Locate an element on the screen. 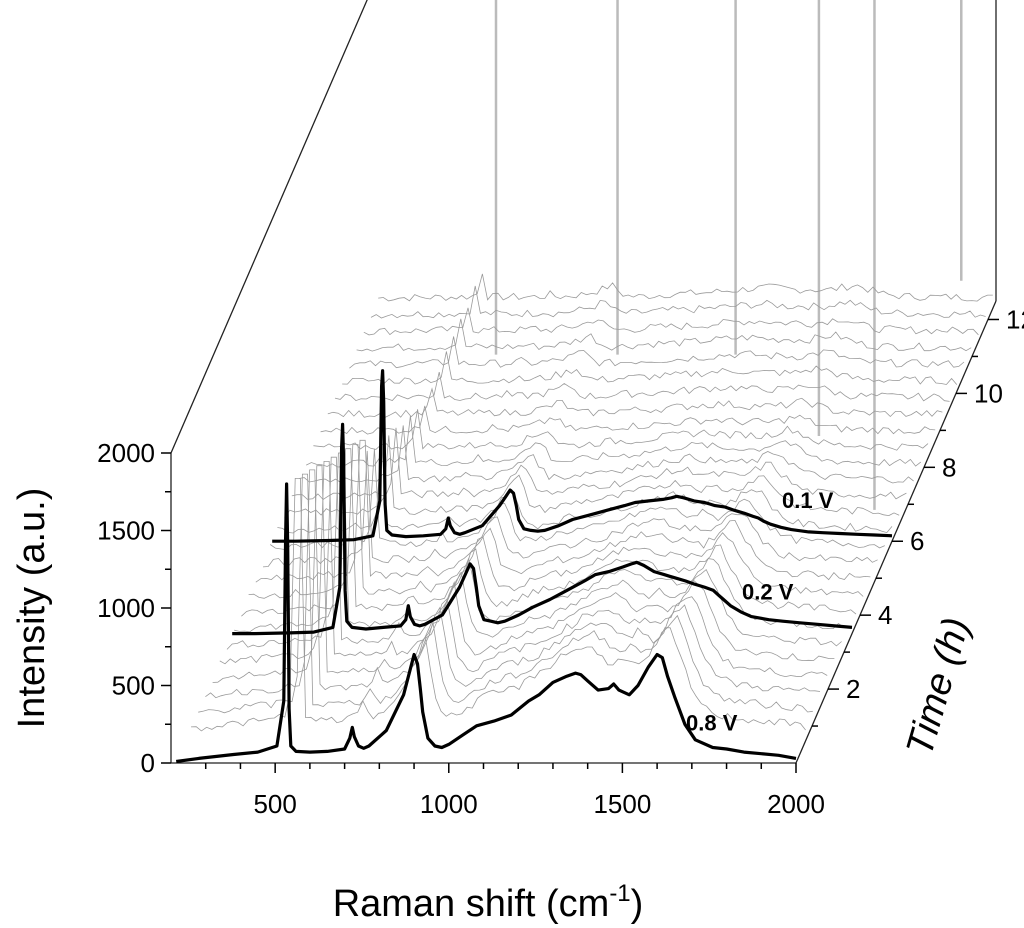 The width and height of the screenshot is (1024, 928). y-axis-title: Intensity (a.u.) is located at coordinates (32, 608).